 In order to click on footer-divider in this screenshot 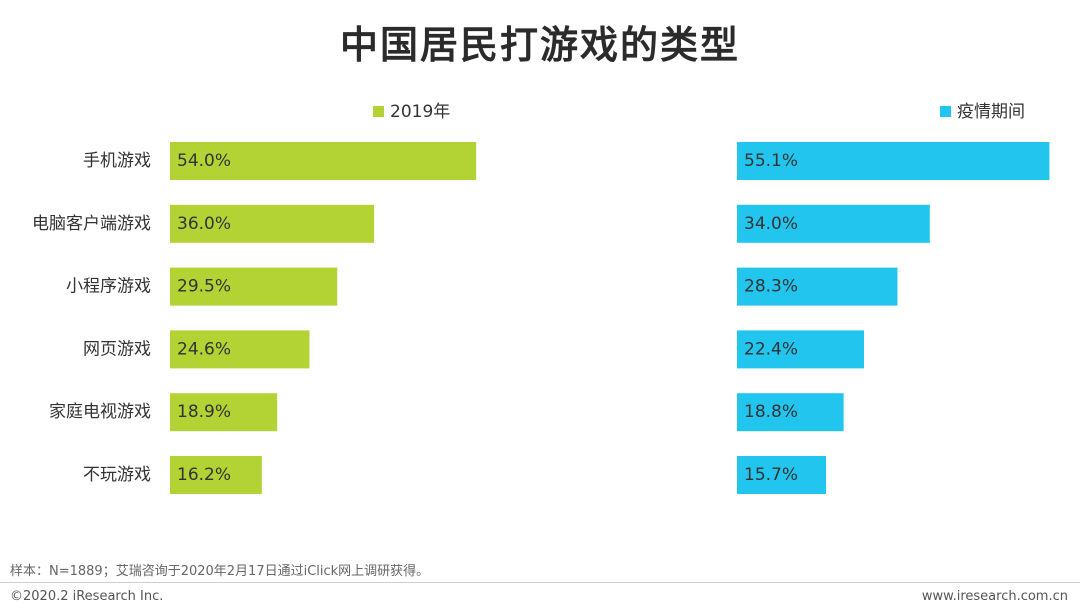, I will do `click(540, 582)`.